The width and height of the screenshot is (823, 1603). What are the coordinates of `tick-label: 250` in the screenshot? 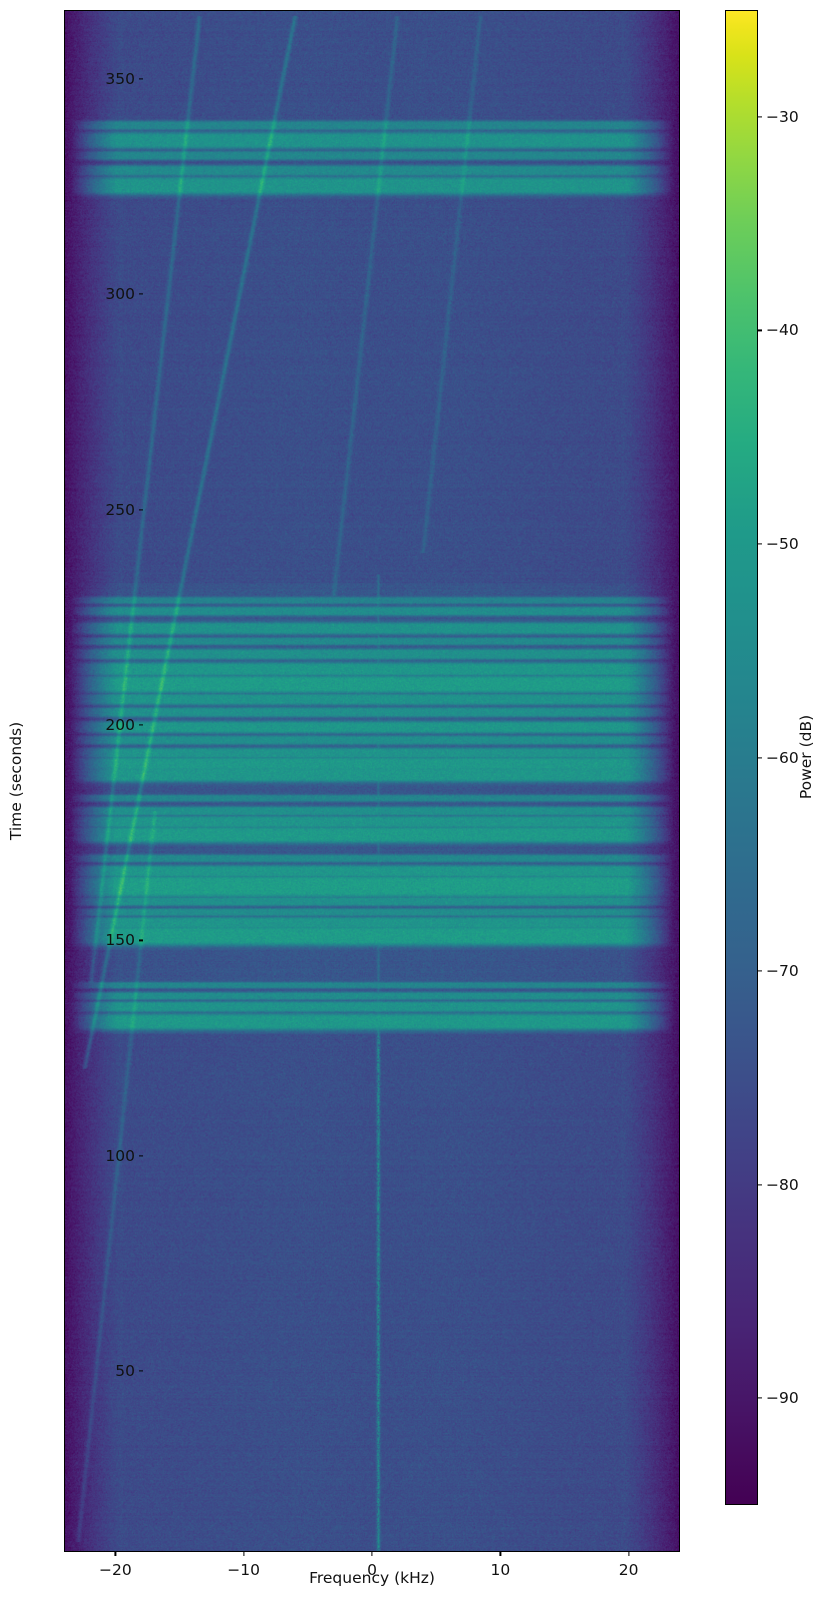 It's located at (120, 509).